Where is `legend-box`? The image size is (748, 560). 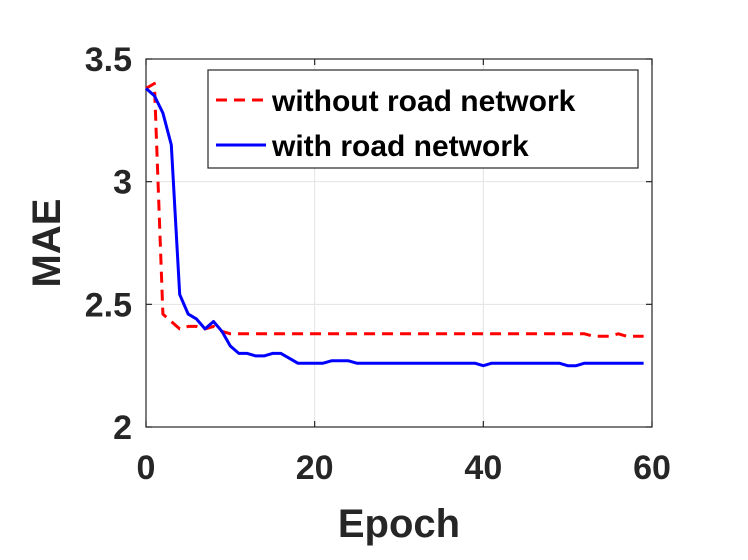
legend-box is located at coordinates (423, 119).